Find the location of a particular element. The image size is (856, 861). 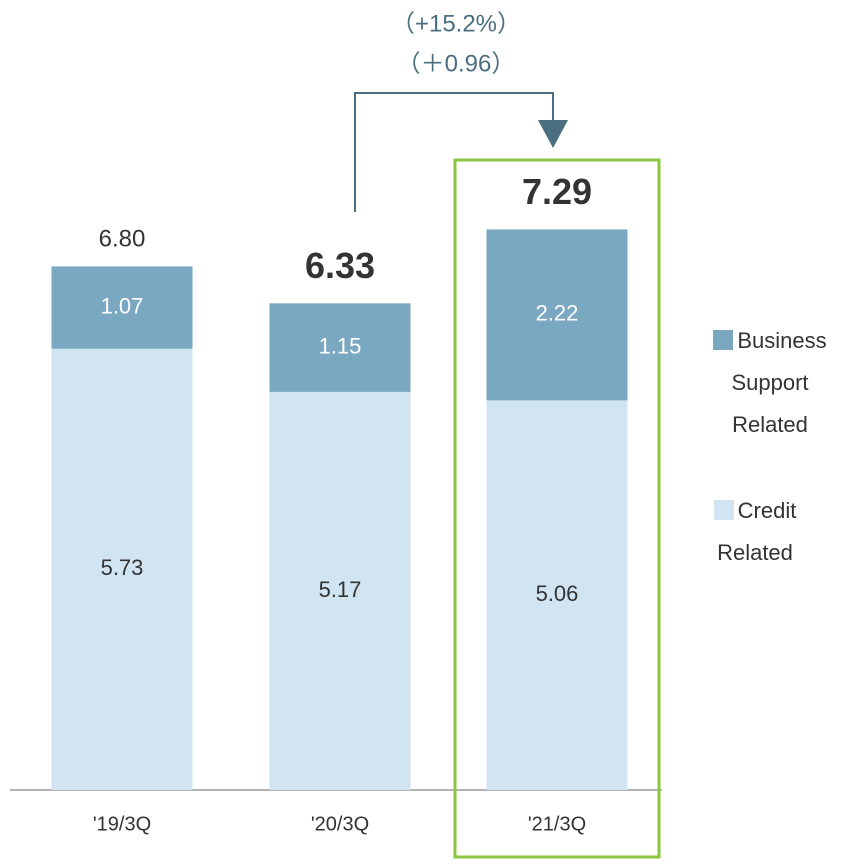

segment-label: 5.06 is located at coordinates (557, 593).